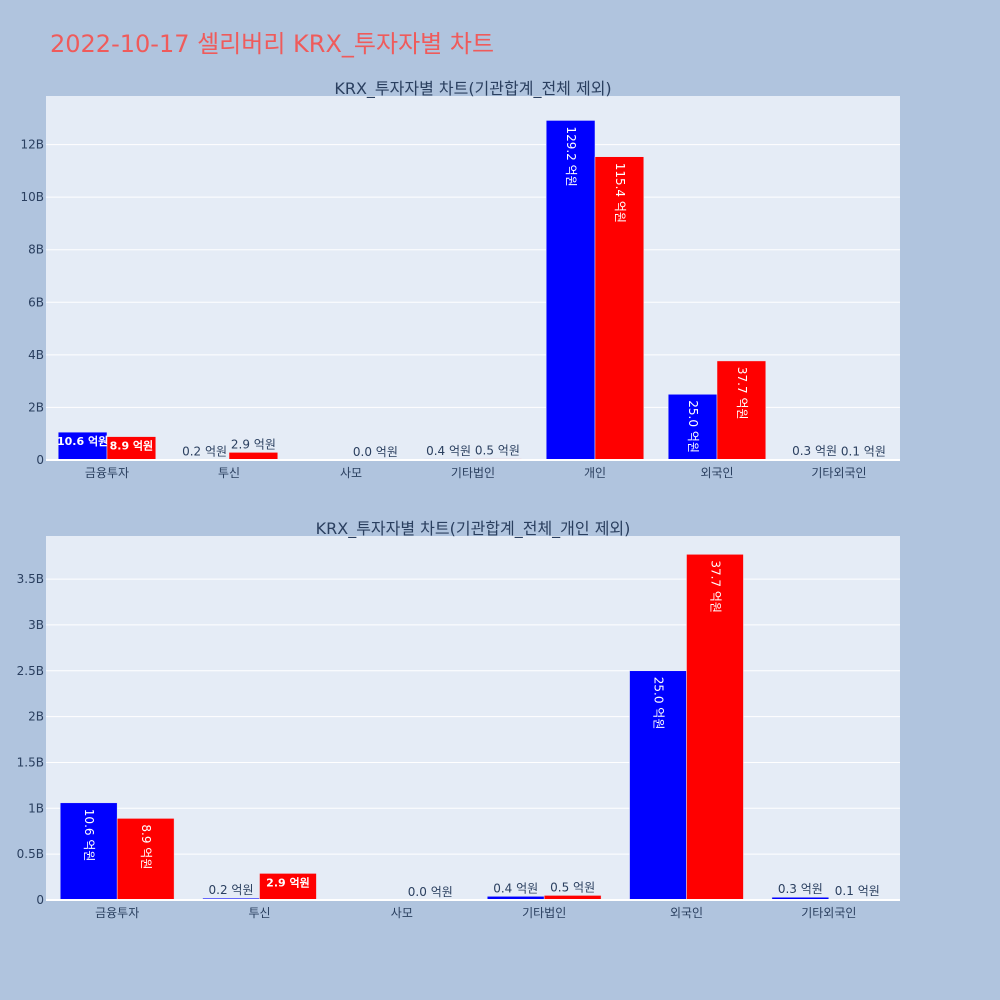 Image resolution: width=1000 pixels, height=1000 pixels. I want to click on y-tick-label: 10B, so click(32, 197).